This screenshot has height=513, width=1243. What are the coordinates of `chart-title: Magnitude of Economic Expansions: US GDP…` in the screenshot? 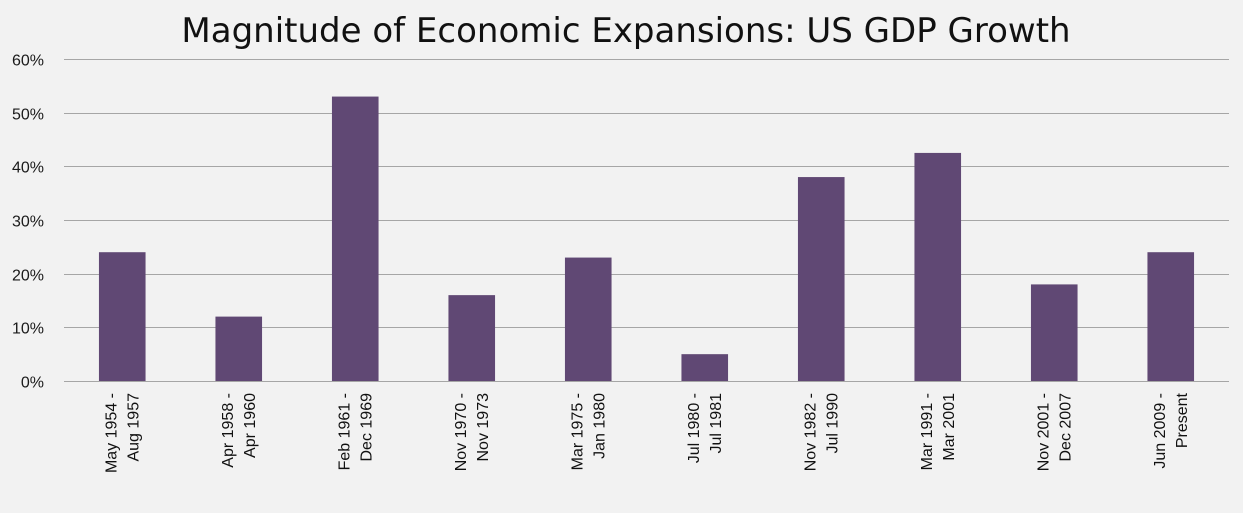 It's located at (625, 31).